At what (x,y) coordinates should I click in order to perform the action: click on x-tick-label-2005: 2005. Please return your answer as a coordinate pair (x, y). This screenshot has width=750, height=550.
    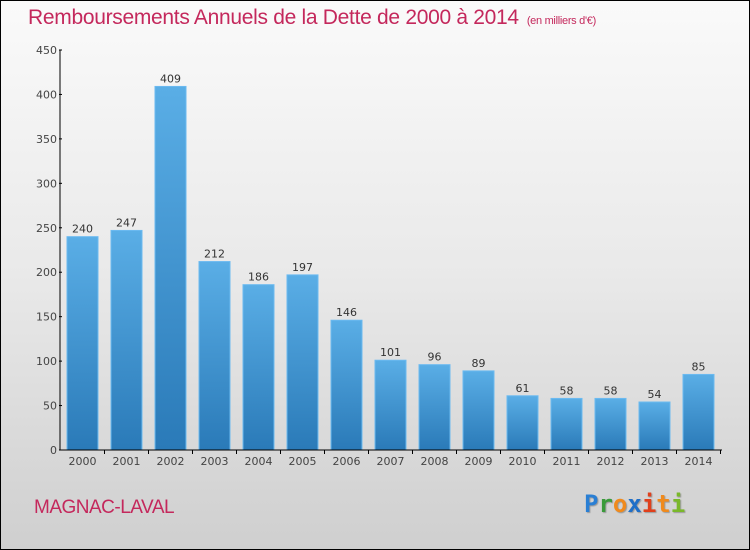
    Looking at the image, I should click on (303, 461).